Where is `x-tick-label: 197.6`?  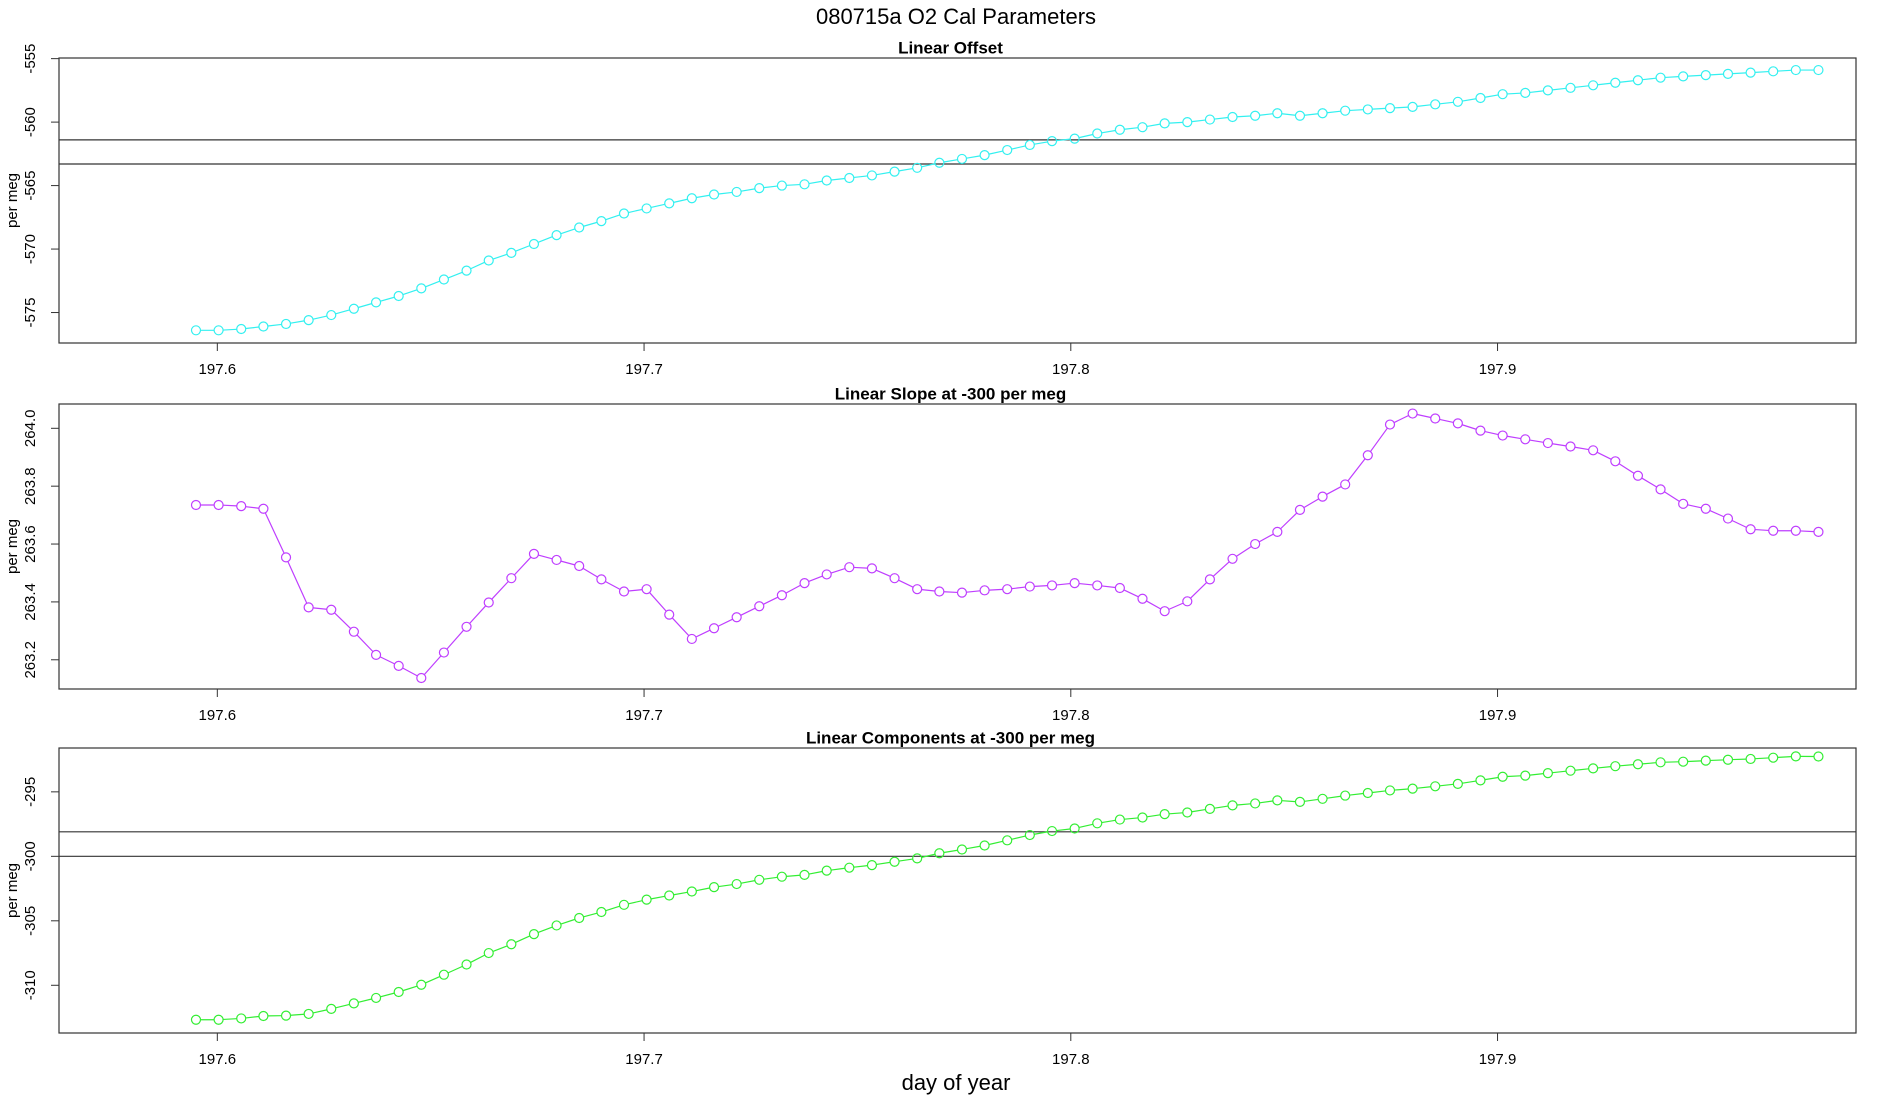
x-tick-label: 197.6 is located at coordinates (218, 1059).